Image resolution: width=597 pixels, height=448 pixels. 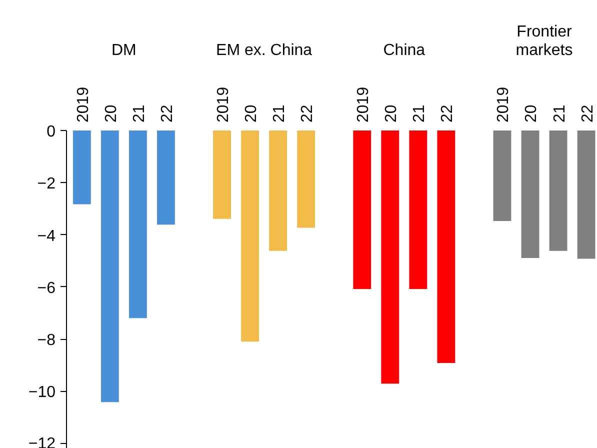 I want to click on text: Frontier markets, so click(x=544, y=41).